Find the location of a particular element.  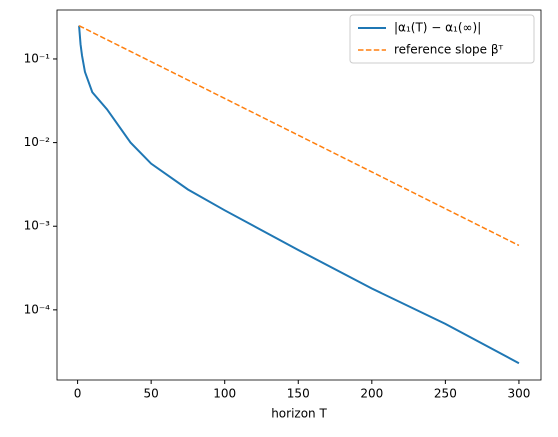

y-tick-label: 10⁻³ is located at coordinates (37, 226).